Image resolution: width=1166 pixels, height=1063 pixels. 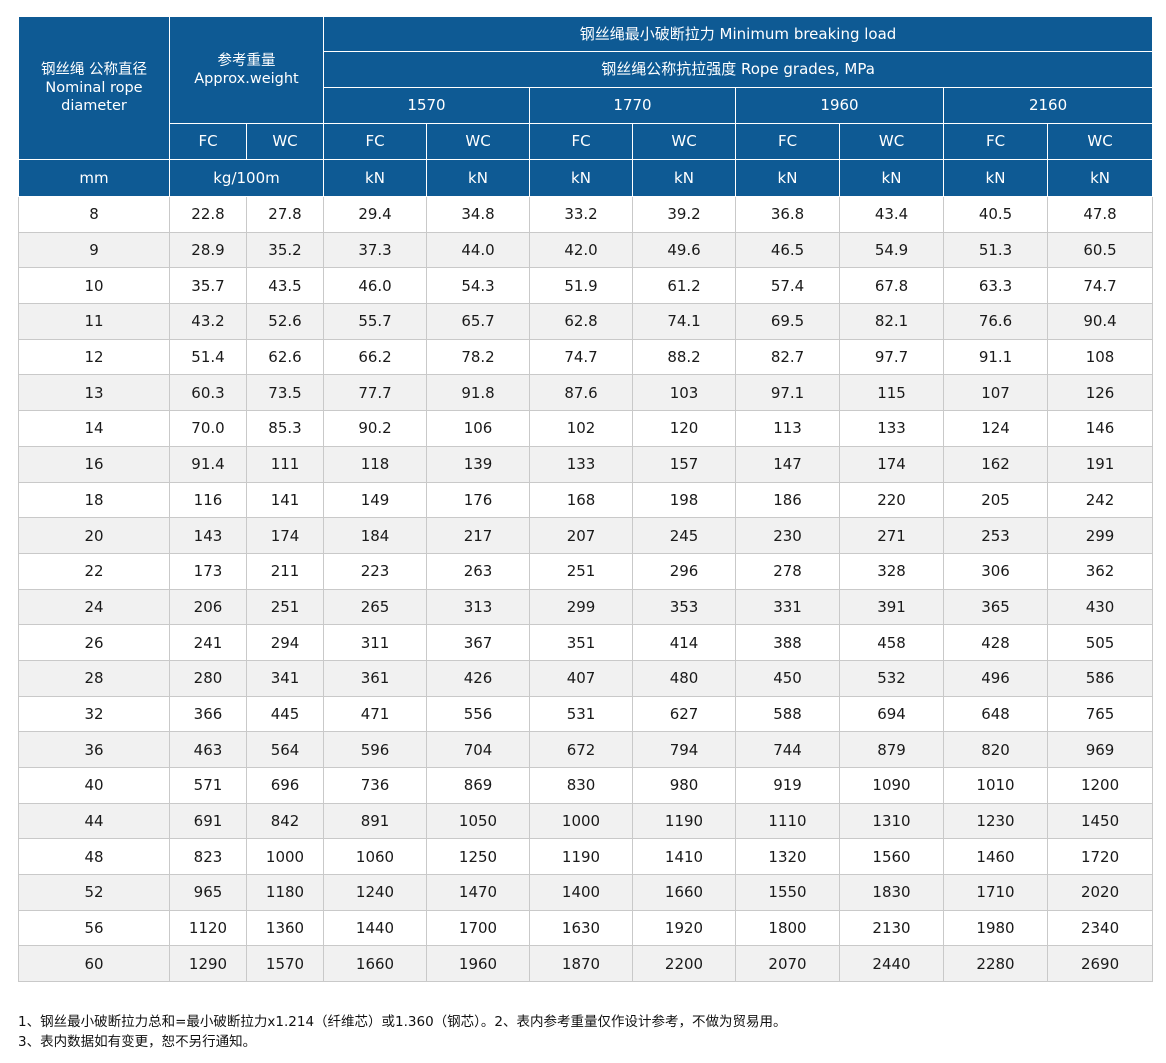 What do you see at coordinates (1100, 464) in the screenshot?
I see `table-cell: 191` at bounding box center [1100, 464].